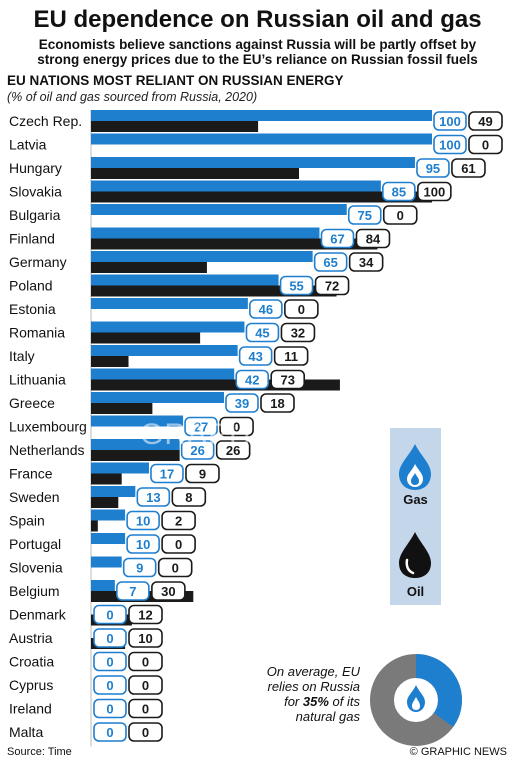 This screenshot has width=515, height=766. I want to click on oil-bar-france, so click(106, 479).